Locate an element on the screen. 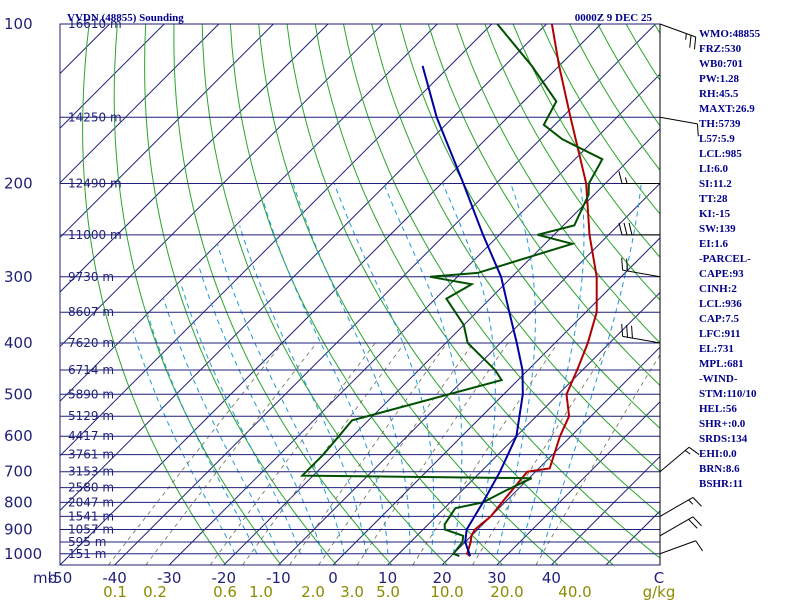 The width and height of the screenshot is (800, 600). index-line: TT:28 is located at coordinates (713, 199).